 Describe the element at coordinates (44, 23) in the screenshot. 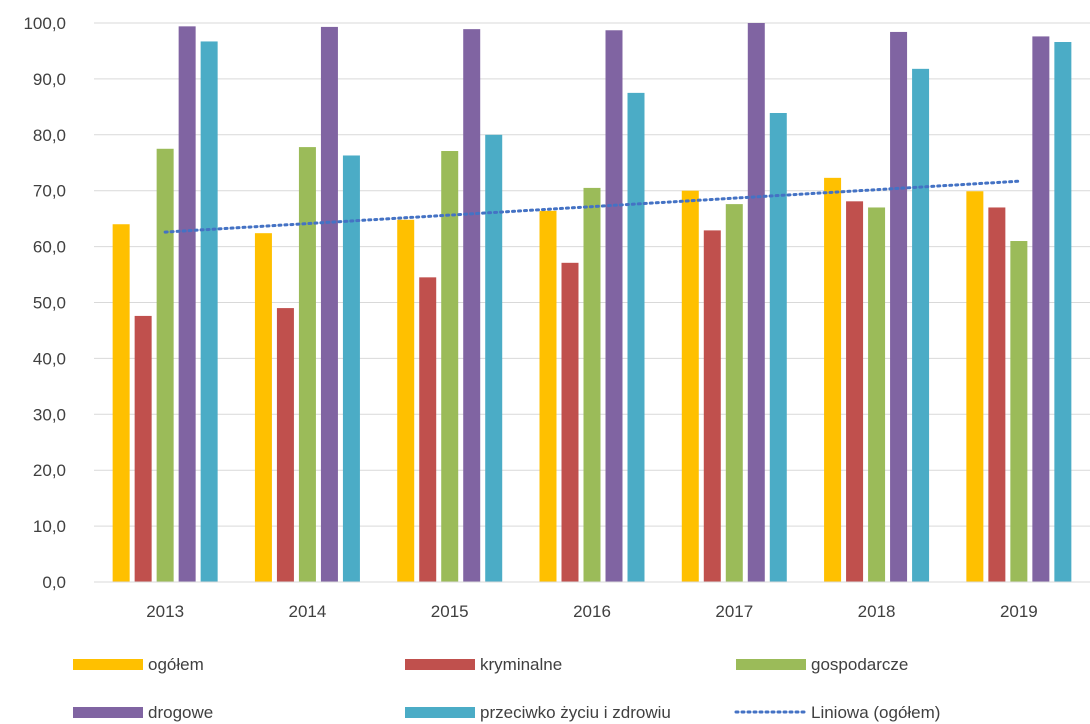

I see `y-tick-label: 100,0` at that location.